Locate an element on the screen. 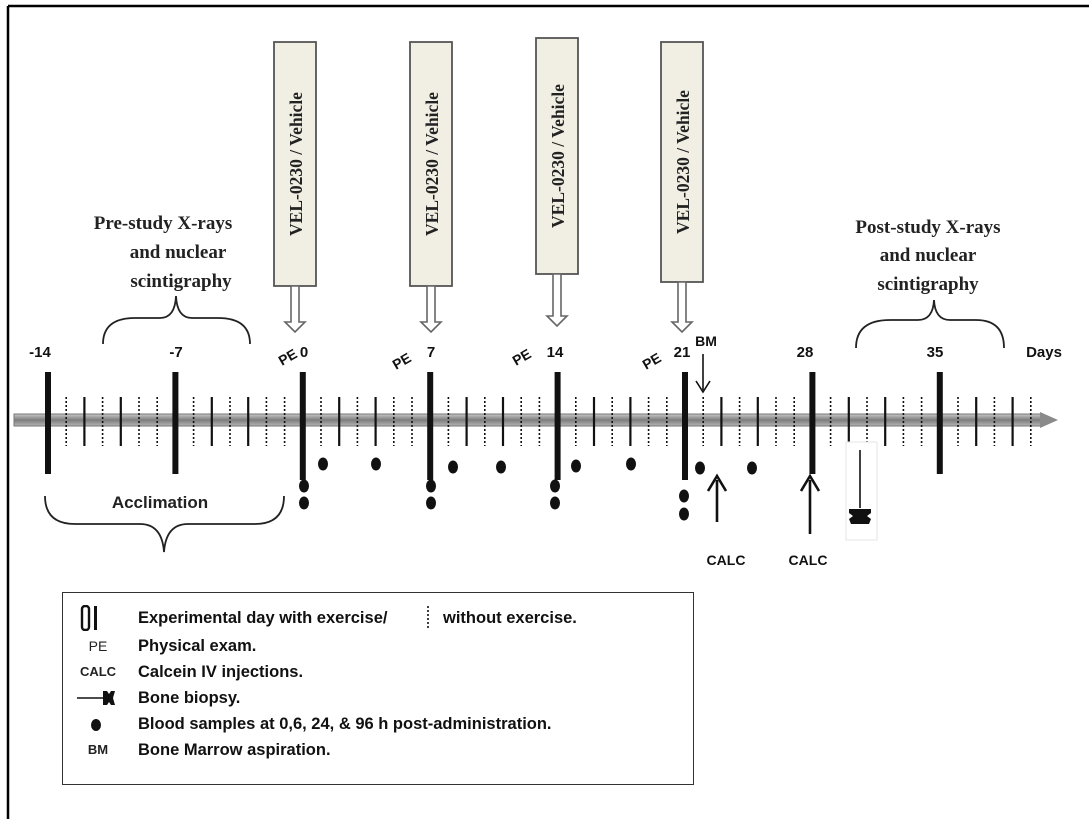 The image size is (1089, 819). day-labels: -14 -7 0 7 14 21 28 35 Days is located at coordinates (545, 352).